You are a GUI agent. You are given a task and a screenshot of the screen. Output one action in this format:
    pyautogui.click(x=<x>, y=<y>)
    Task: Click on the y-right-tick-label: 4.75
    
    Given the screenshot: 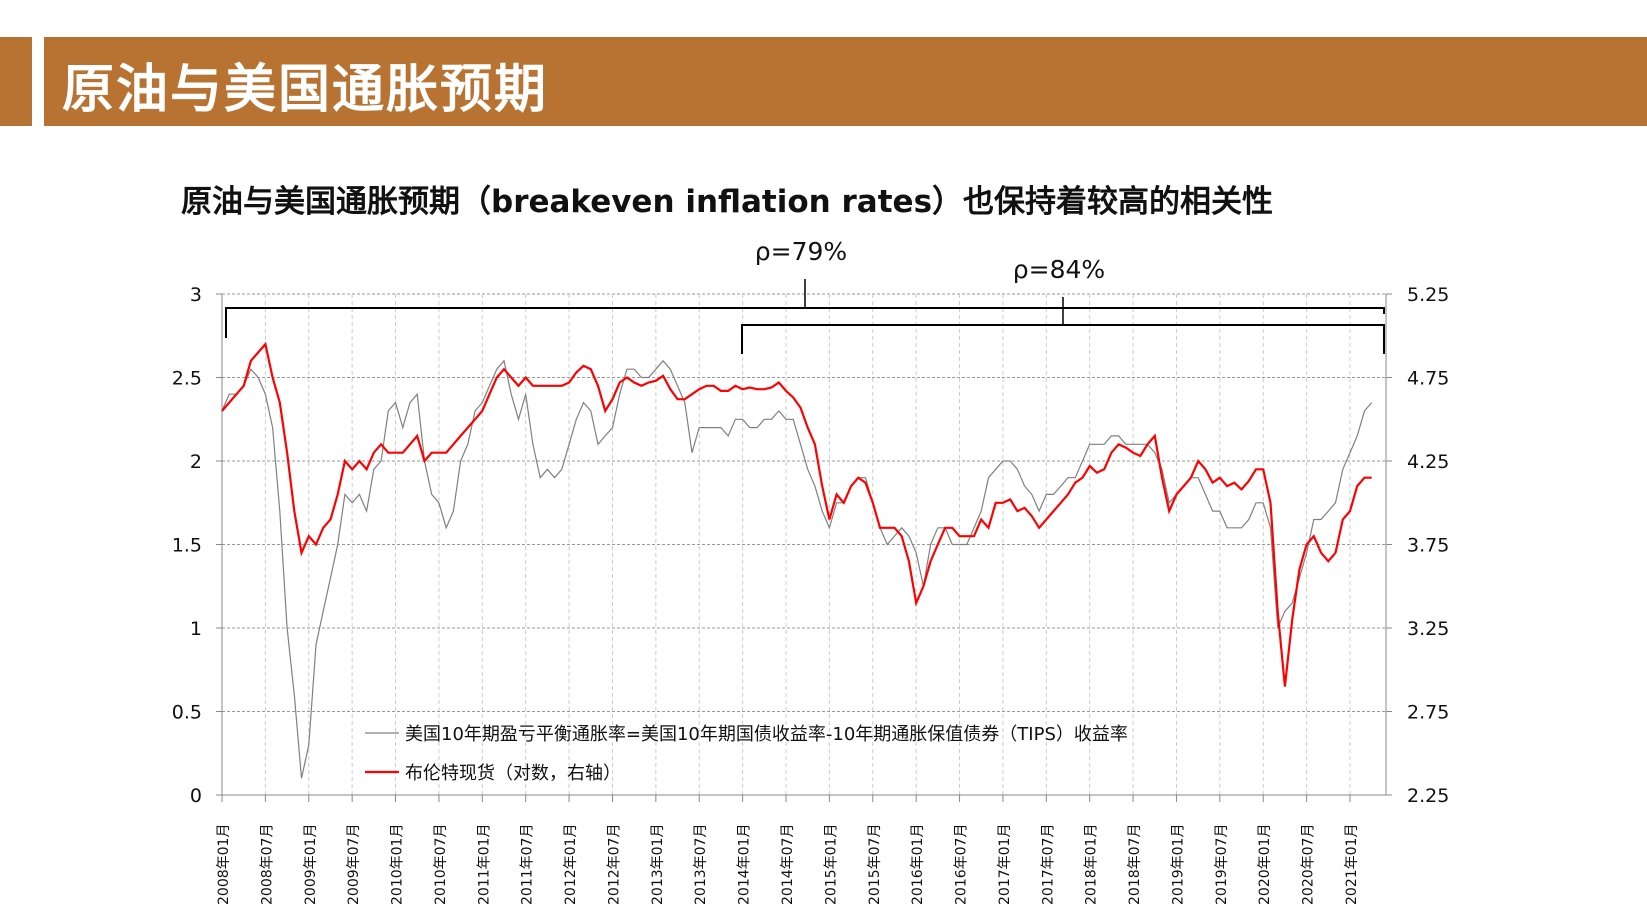 What is the action you would take?
    pyautogui.click(x=1428, y=379)
    